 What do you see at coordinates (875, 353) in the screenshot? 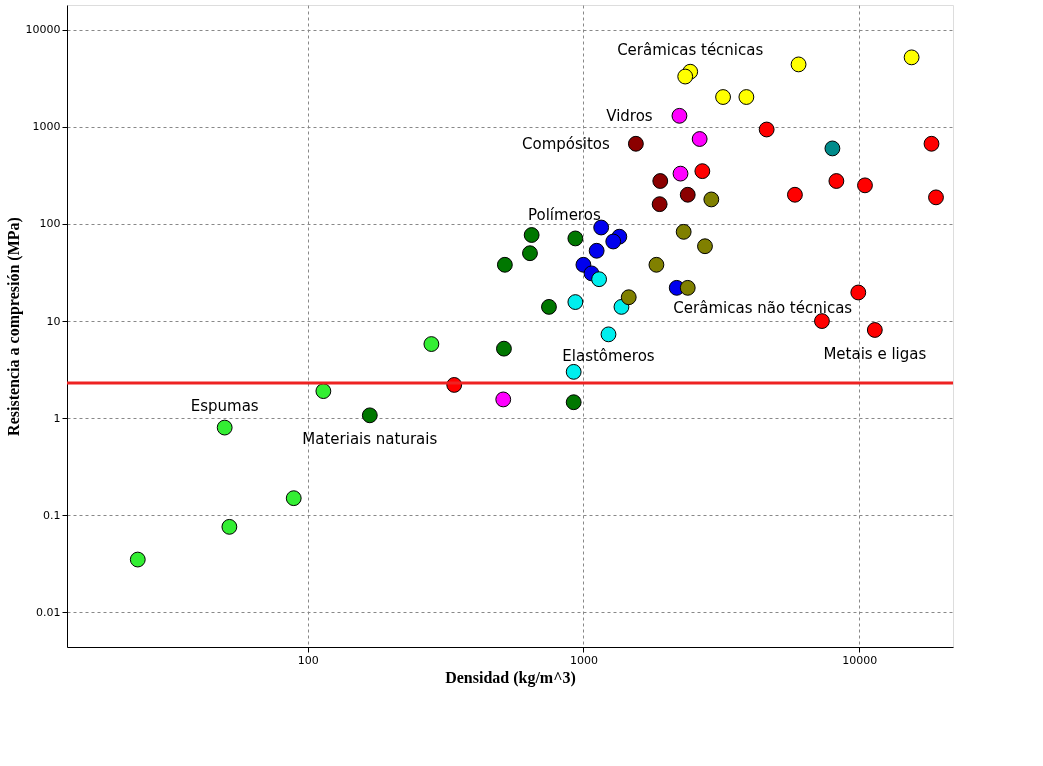
I see `series-label: Metais e ligas` at bounding box center [875, 353].